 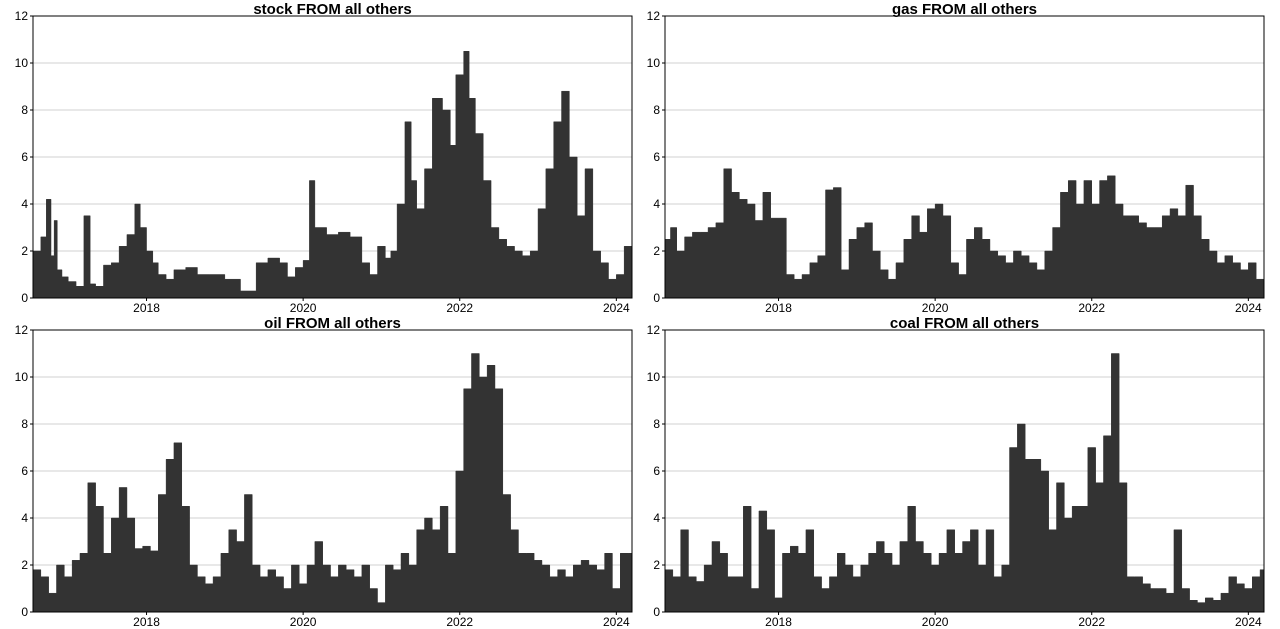 I want to click on chart-title: oil FROM all others, so click(x=332, y=323).